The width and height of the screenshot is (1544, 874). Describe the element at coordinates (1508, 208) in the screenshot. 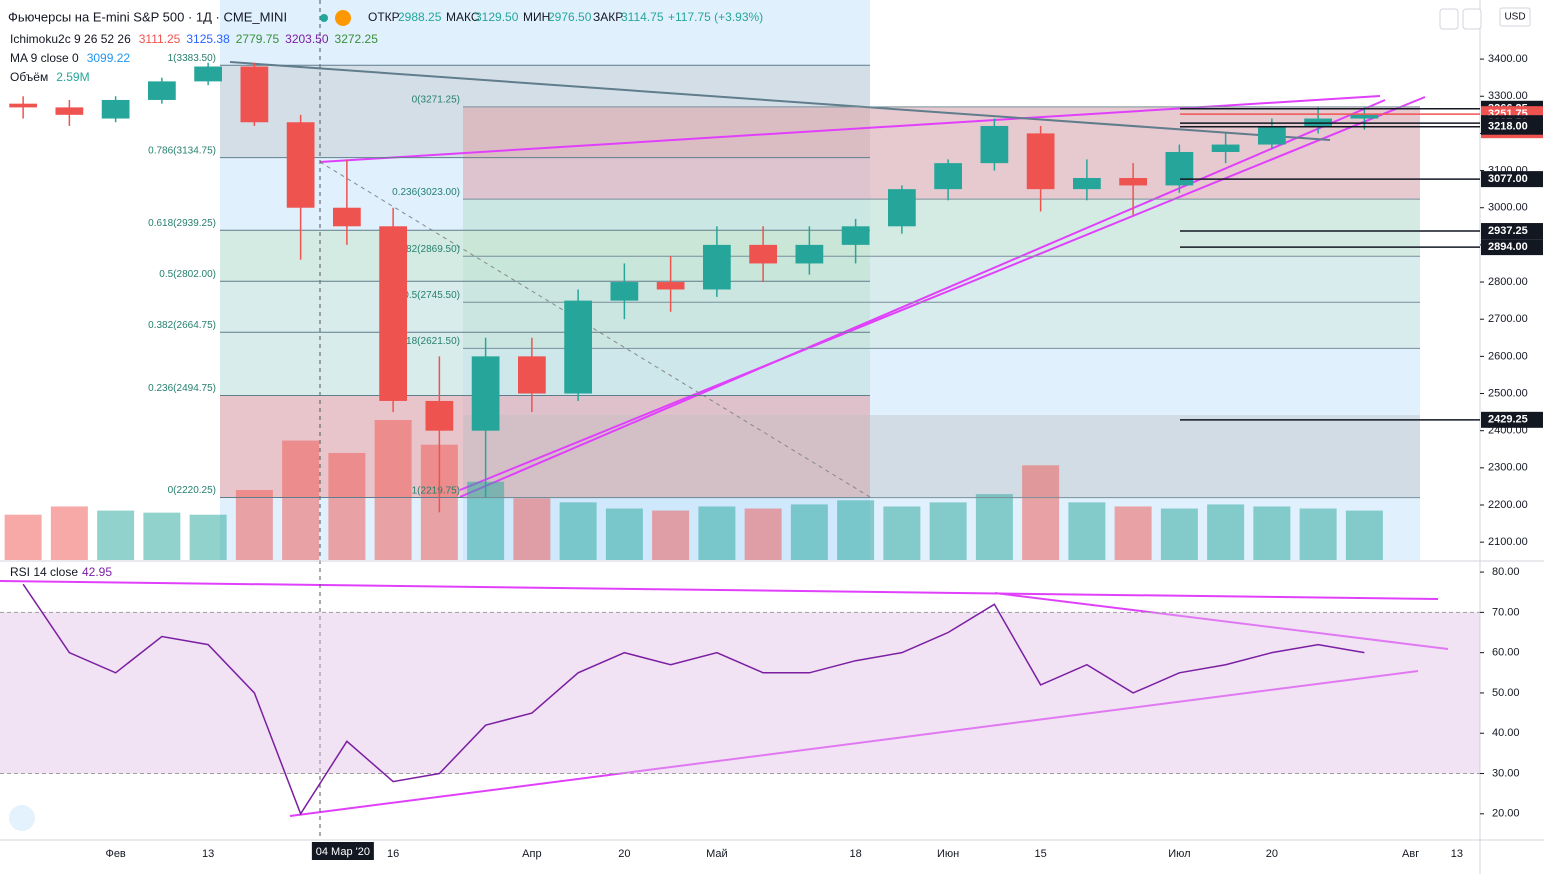

I see `y-tick-label: 3000.00` at that location.